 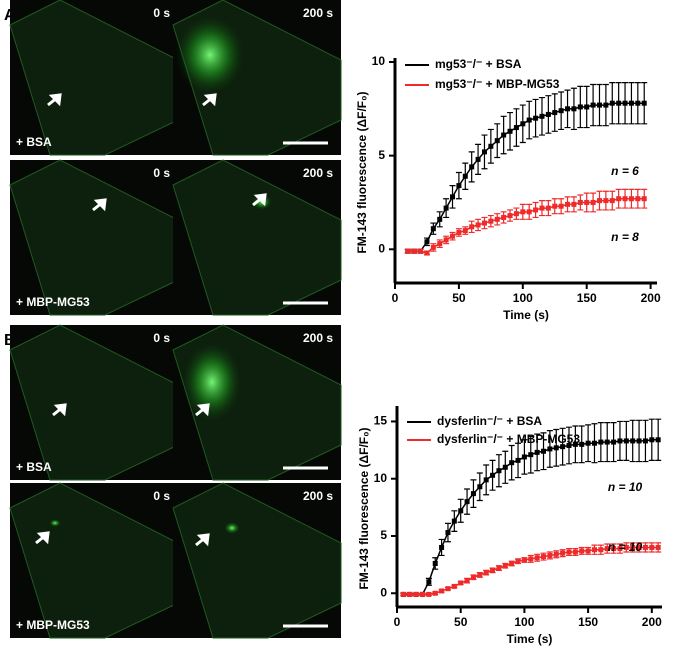 I want to click on time-label: 0 s, so click(x=161, y=496).